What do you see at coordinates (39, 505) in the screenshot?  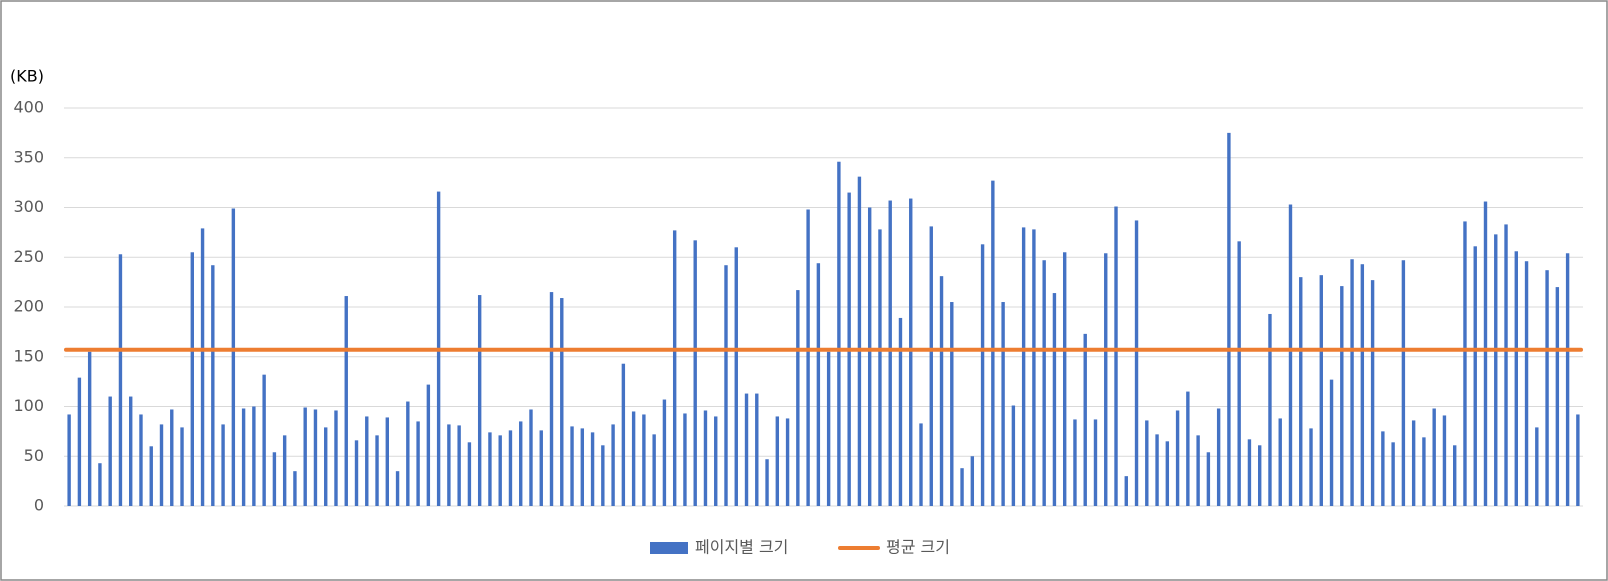 I see `y-tick-label: 0` at bounding box center [39, 505].